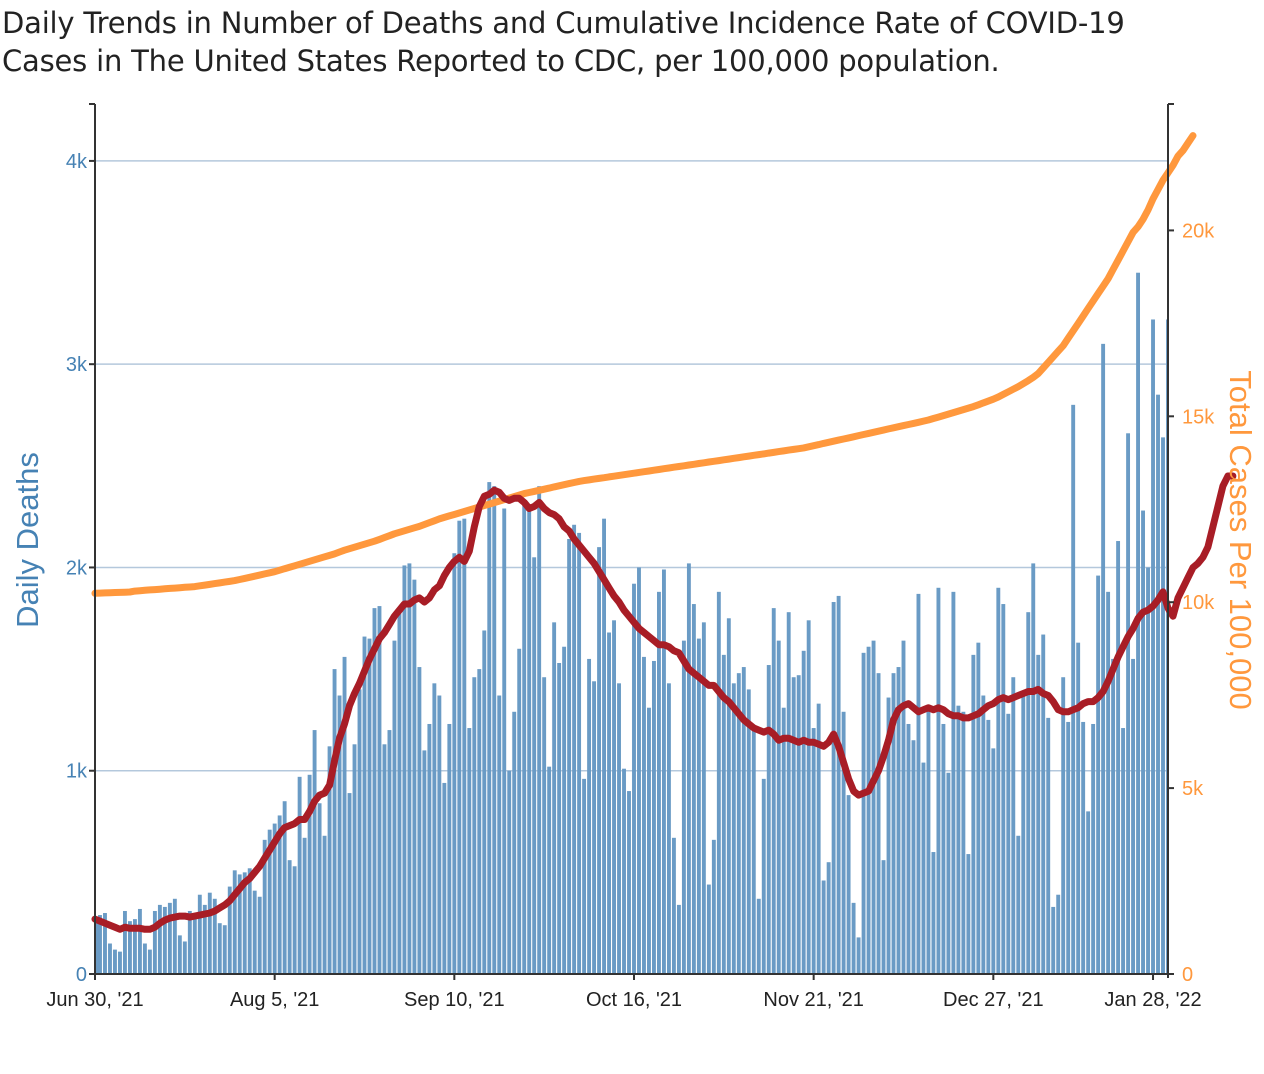 The height and width of the screenshot is (1074, 1264). What do you see at coordinates (1198, 231) in the screenshot?
I see `right-tick-label: 20k` at bounding box center [1198, 231].